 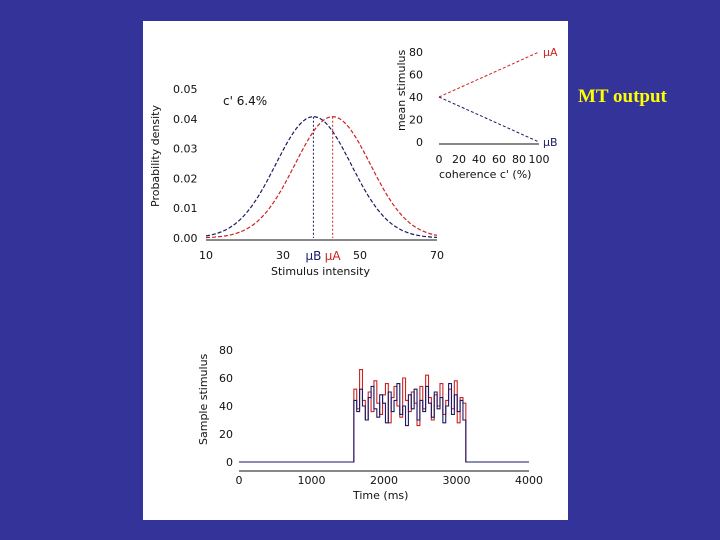 I want to click on x-tick-label: 100, so click(x=539, y=159).